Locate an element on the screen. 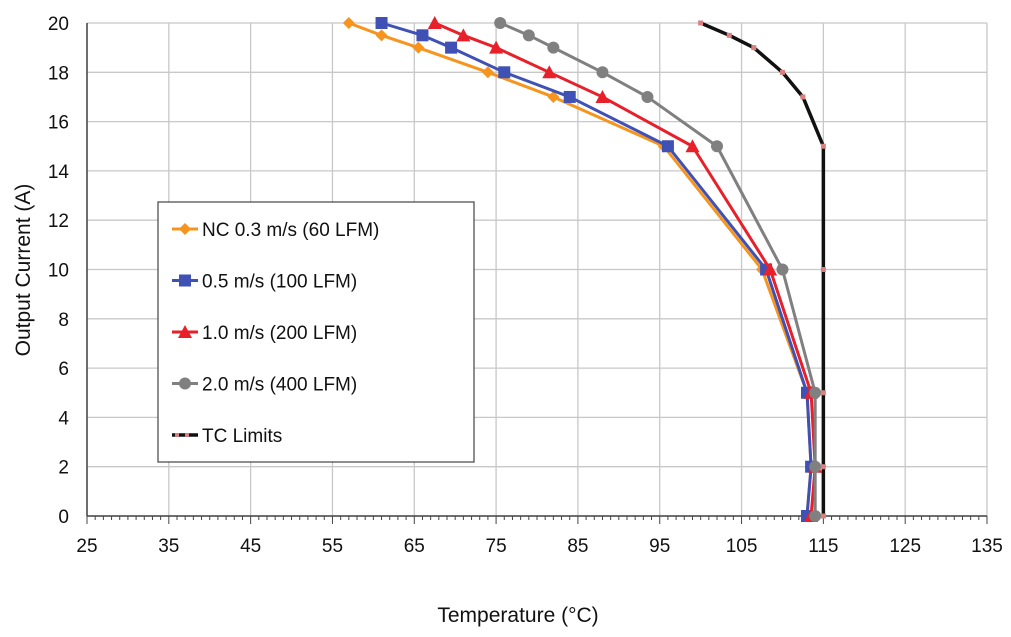  x-tick-label: 115 is located at coordinates (823, 546).